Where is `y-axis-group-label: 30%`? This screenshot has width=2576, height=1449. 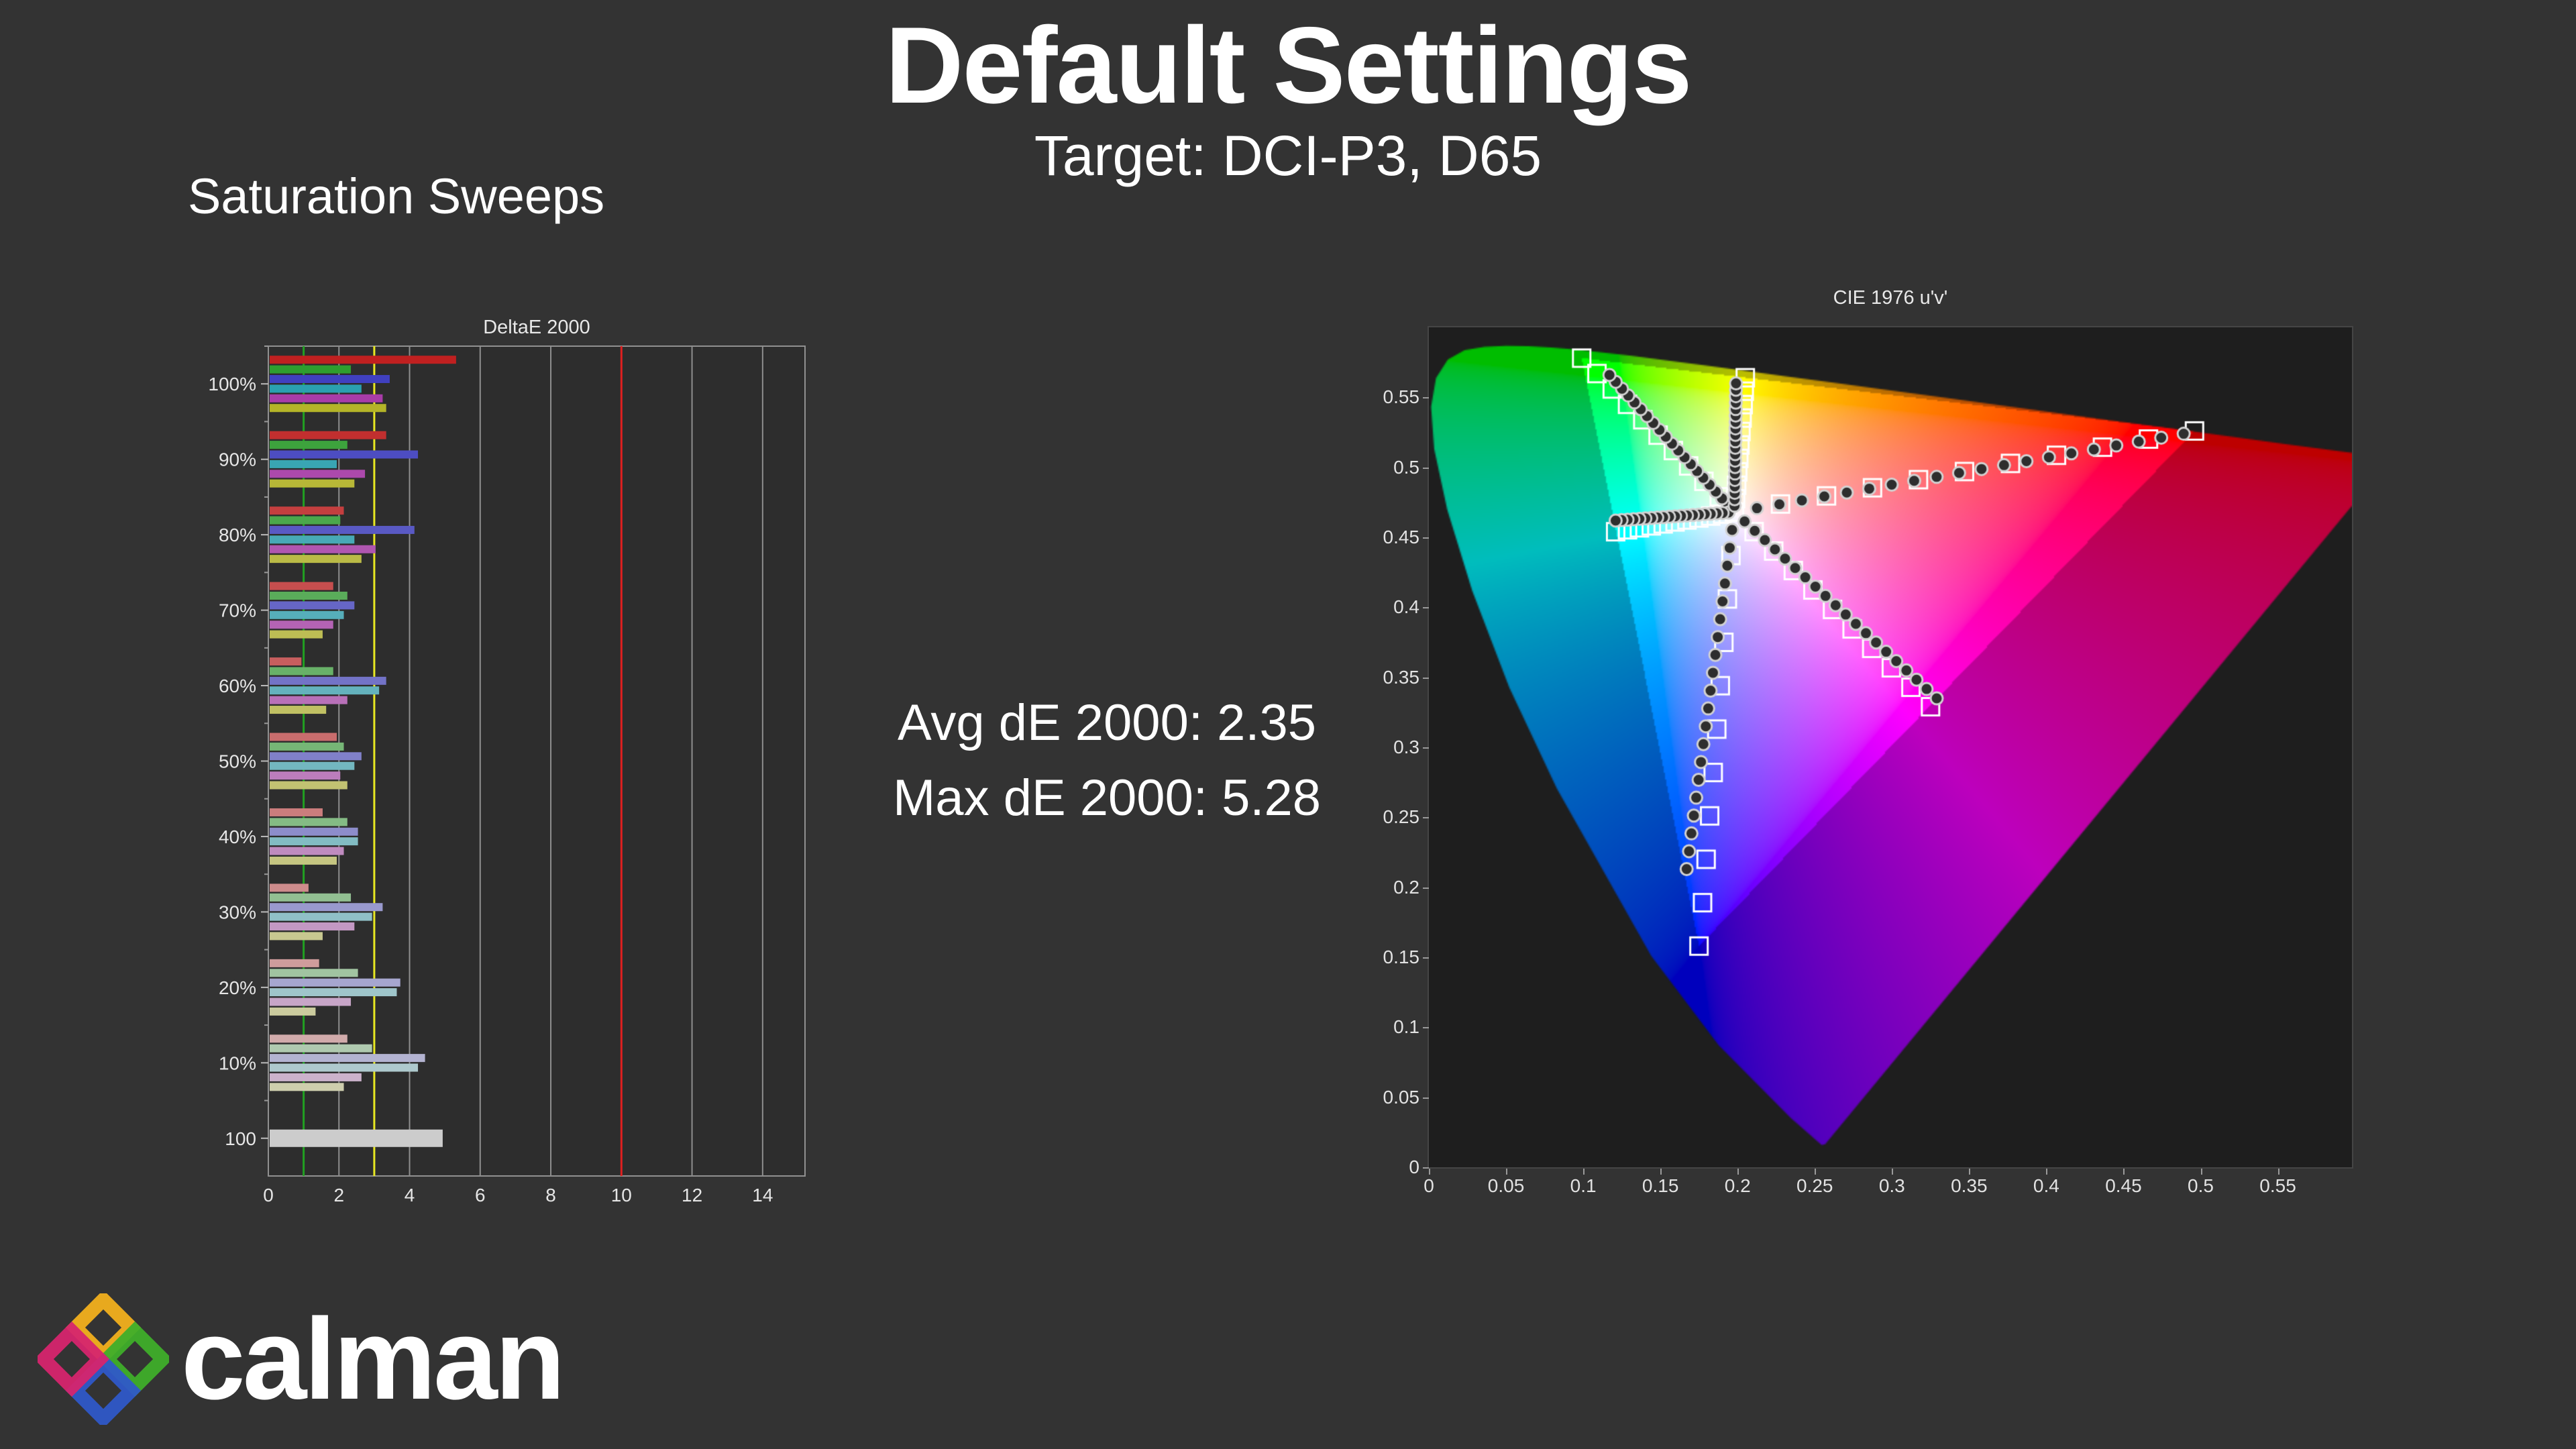
y-axis-group-label: 30% is located at coordinates (237, 912).